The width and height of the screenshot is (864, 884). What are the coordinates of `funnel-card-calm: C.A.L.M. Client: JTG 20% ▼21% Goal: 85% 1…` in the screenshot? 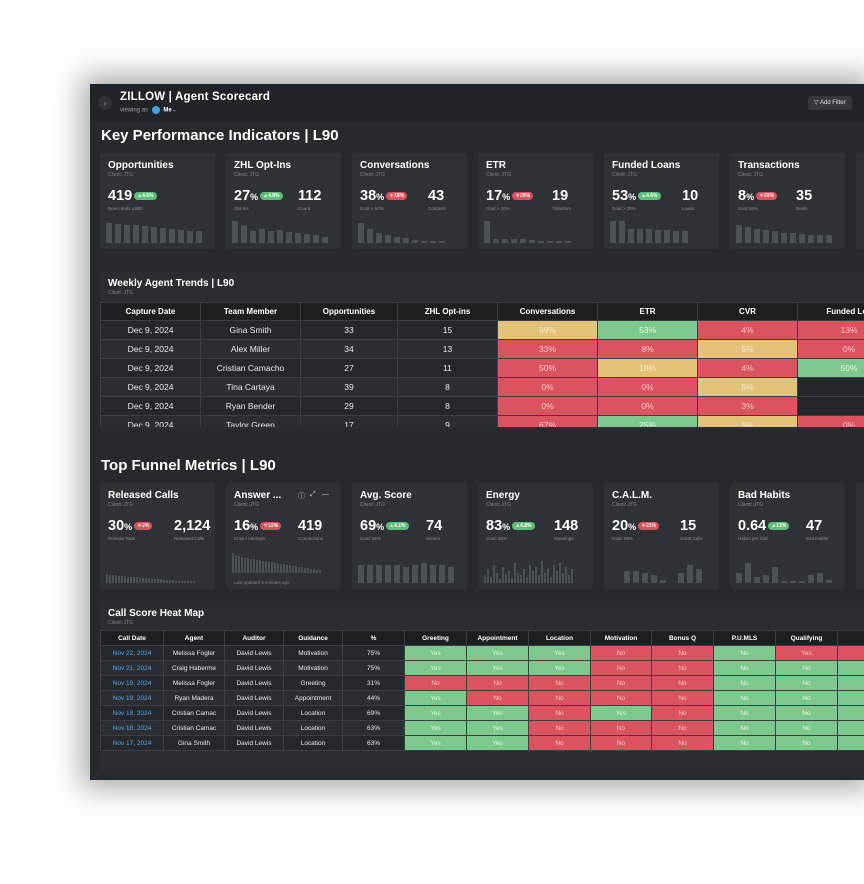 It's located at (661, 536).